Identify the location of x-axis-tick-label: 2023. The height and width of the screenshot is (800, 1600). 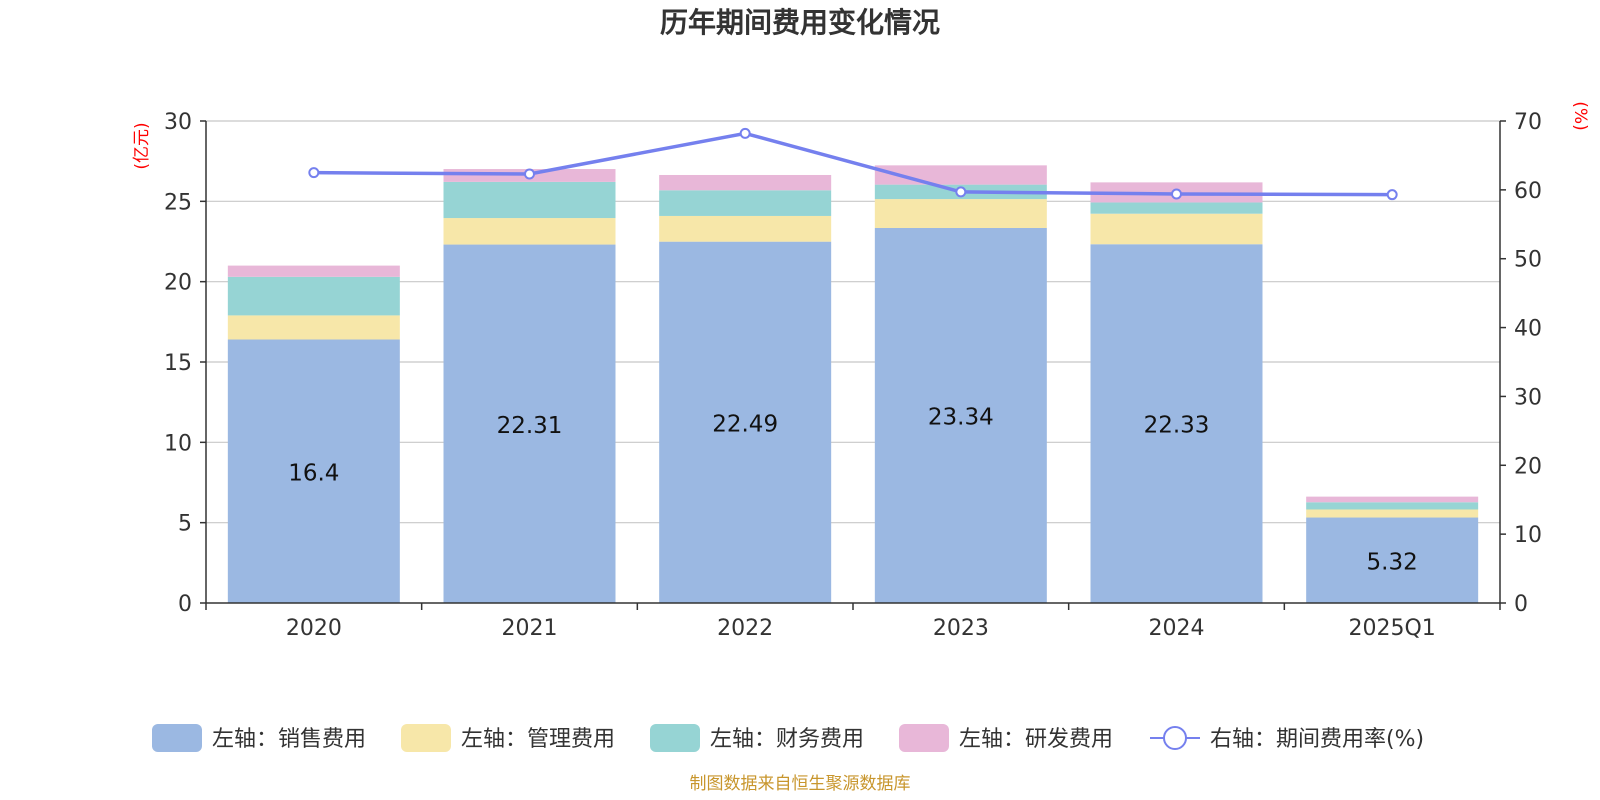
(961, 628).